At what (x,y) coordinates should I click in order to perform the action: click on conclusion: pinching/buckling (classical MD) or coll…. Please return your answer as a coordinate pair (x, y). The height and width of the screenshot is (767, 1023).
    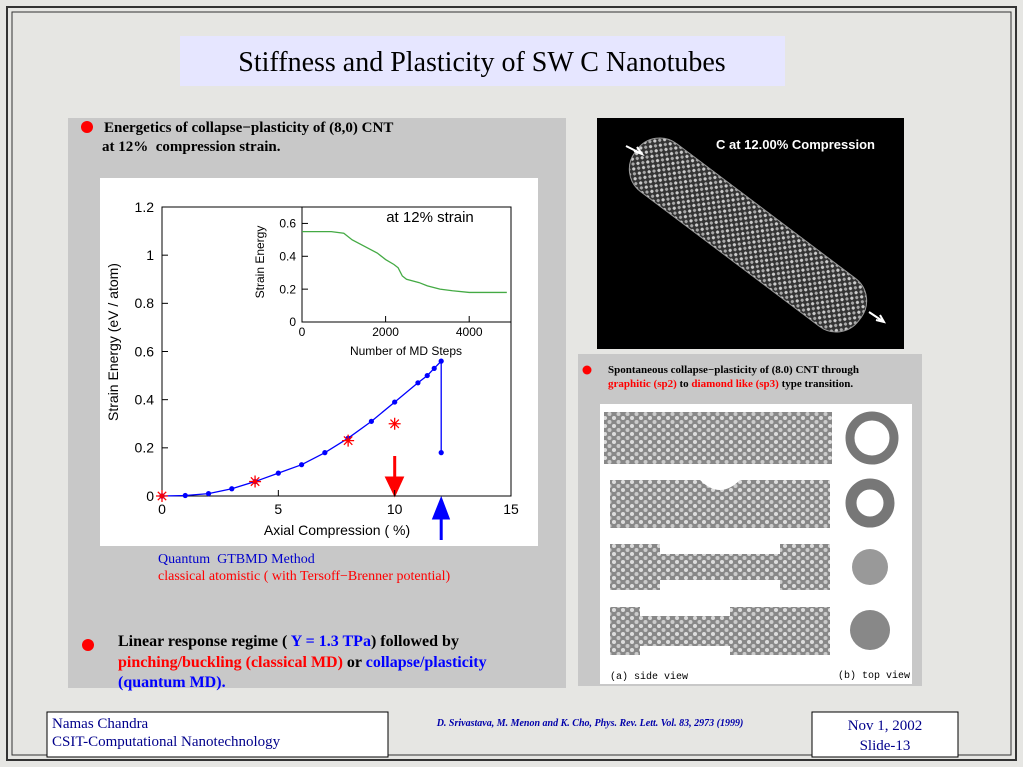
    Looking at the image, I should click on (302, 662).